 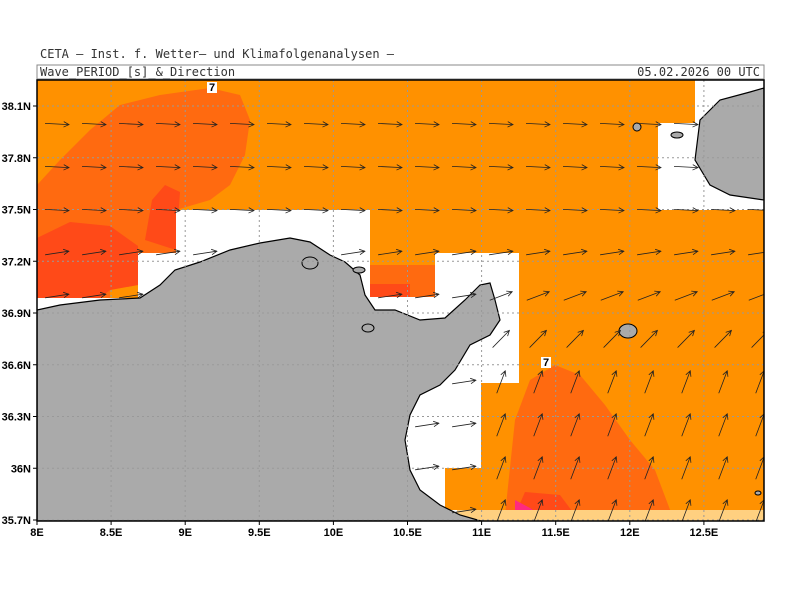 What do you see at coordinates (137, 72) in the screenshot?
I see `map-title: Wave_PERIOD_[s]_&_Direction` at bounding box center [137, 72].